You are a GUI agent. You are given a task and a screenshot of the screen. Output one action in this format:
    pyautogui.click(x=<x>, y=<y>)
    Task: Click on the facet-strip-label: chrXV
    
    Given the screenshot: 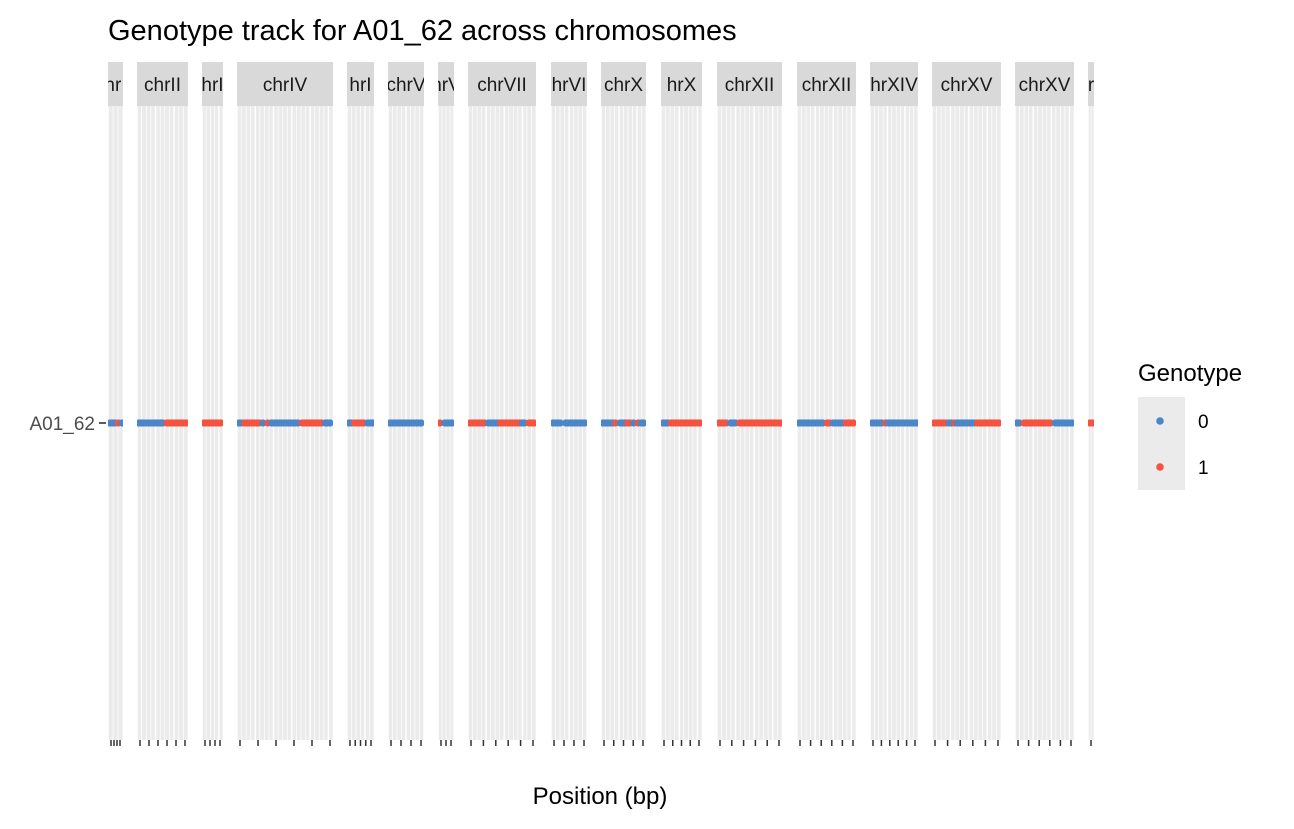 What is the action you would take?
    pyautogui.click(x=1045, y=85)
    